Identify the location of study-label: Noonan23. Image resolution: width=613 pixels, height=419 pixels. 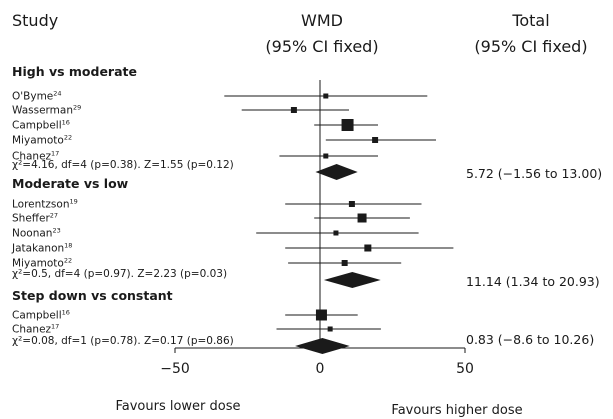
(36, 233).